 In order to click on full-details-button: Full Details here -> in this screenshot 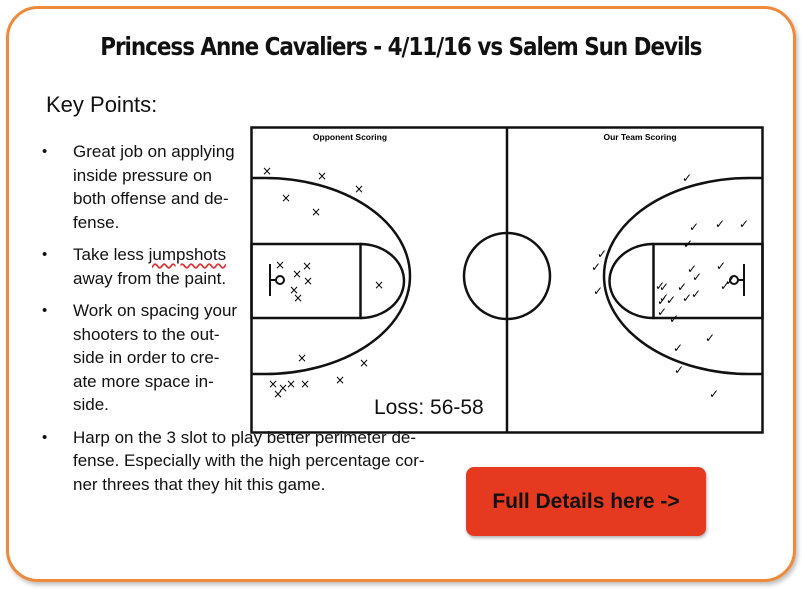, I will do `click(586, 501)`.